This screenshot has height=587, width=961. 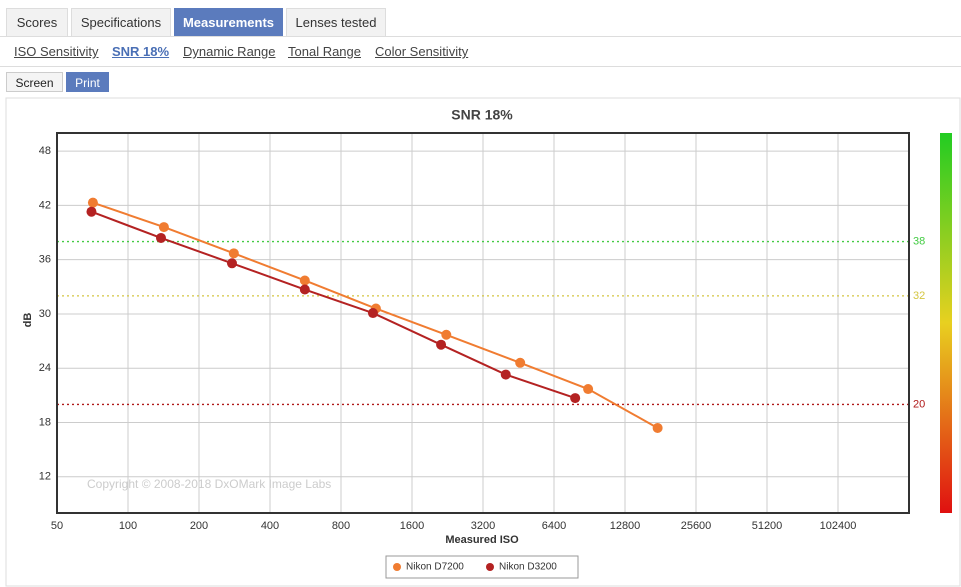 What do you see at coordinates (229, 51) in the screenshot?
I see `subtab-link: Dynamic Range` at bounding box center [229, 51].